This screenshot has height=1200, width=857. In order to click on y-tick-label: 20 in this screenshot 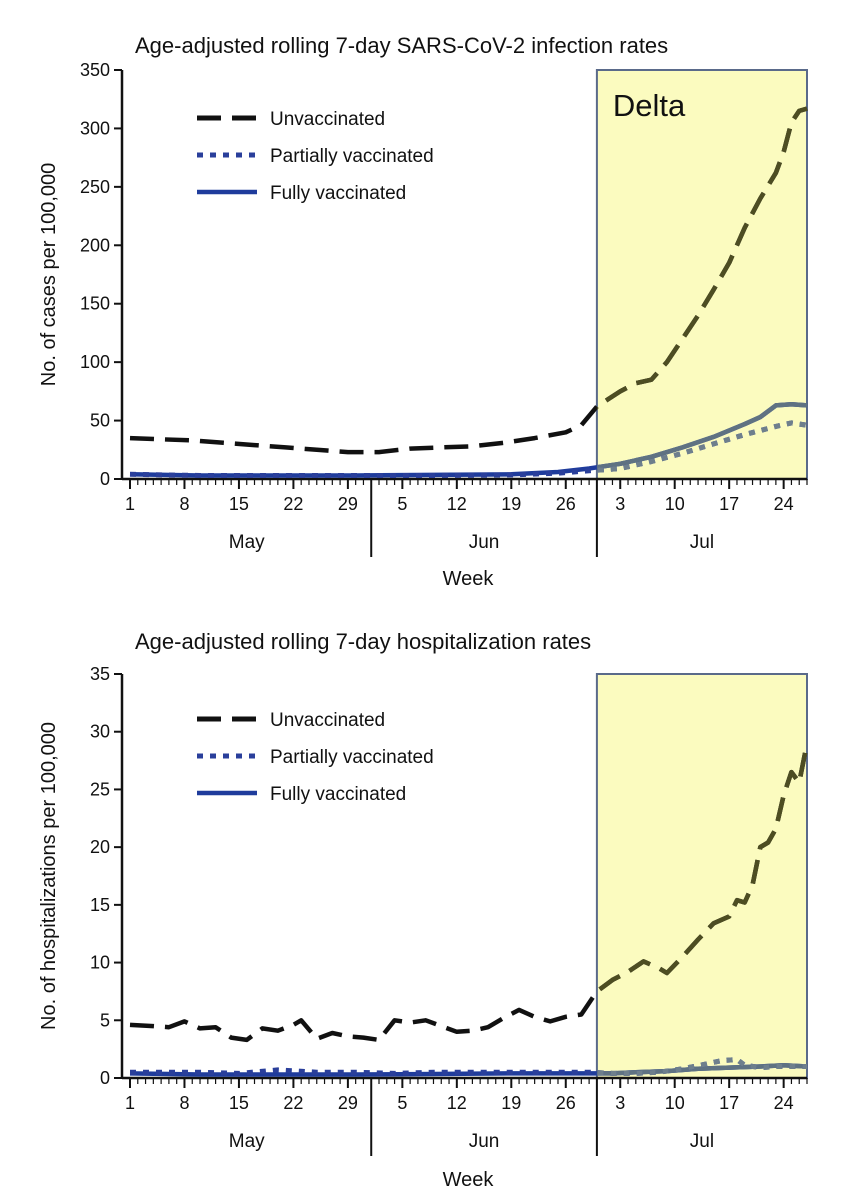, I will do `click(100, 847)`.